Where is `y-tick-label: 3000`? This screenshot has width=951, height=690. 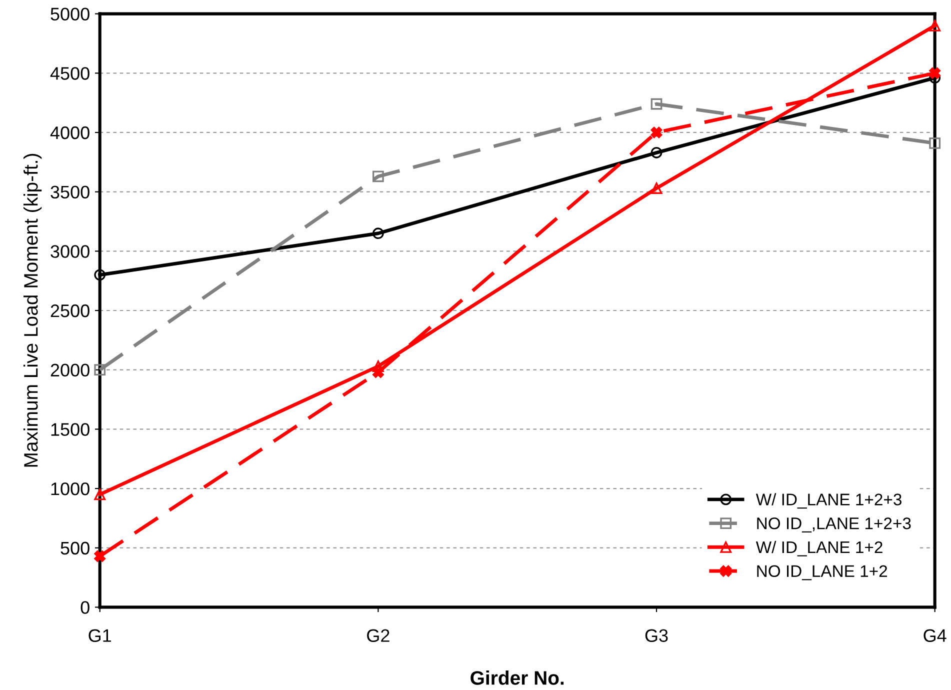
y-tick-label: 3000 is located at coordinates (70, 251).